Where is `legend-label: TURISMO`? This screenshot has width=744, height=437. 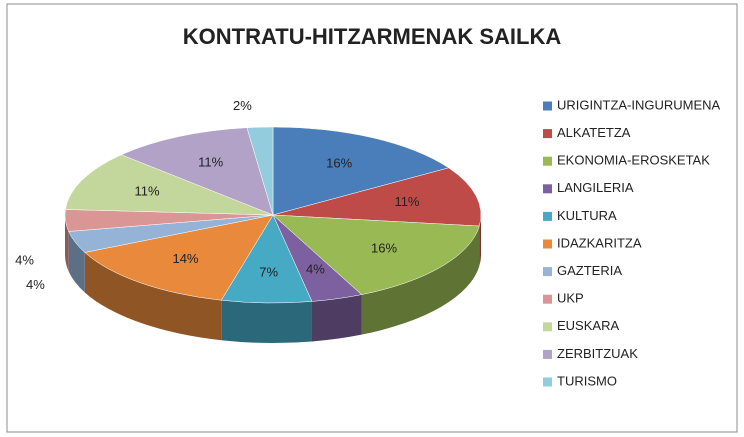 legend-label: TURISMO is located at coordinates (587, 380).